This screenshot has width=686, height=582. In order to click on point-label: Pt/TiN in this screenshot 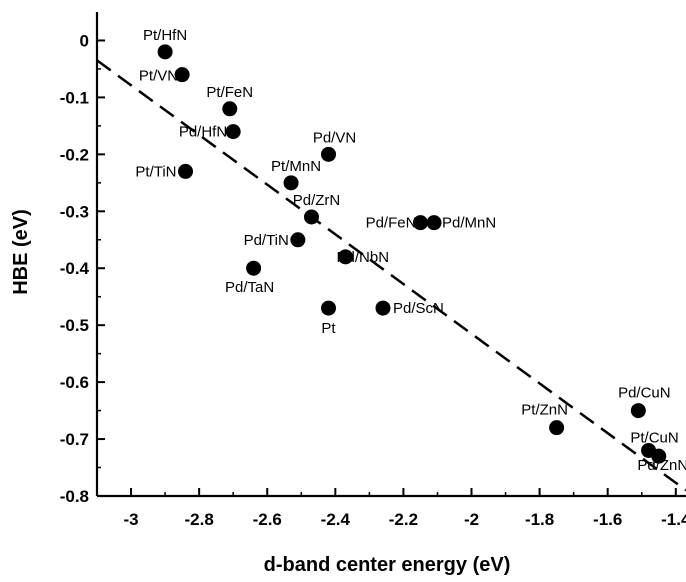, I will do `click(155, 171)`.